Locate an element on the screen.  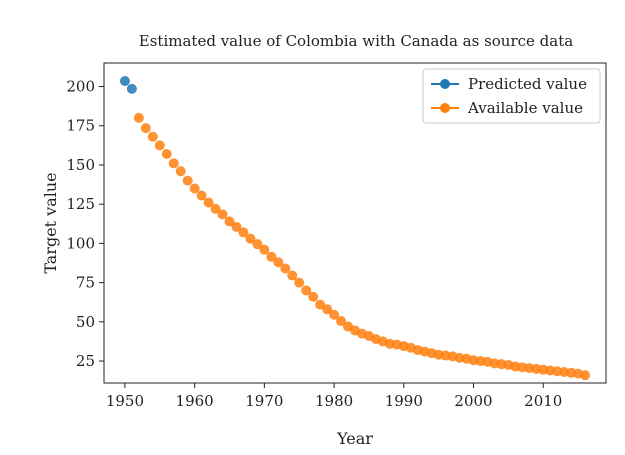
legend-item: Predicted value is located at coordinates (509, 84).